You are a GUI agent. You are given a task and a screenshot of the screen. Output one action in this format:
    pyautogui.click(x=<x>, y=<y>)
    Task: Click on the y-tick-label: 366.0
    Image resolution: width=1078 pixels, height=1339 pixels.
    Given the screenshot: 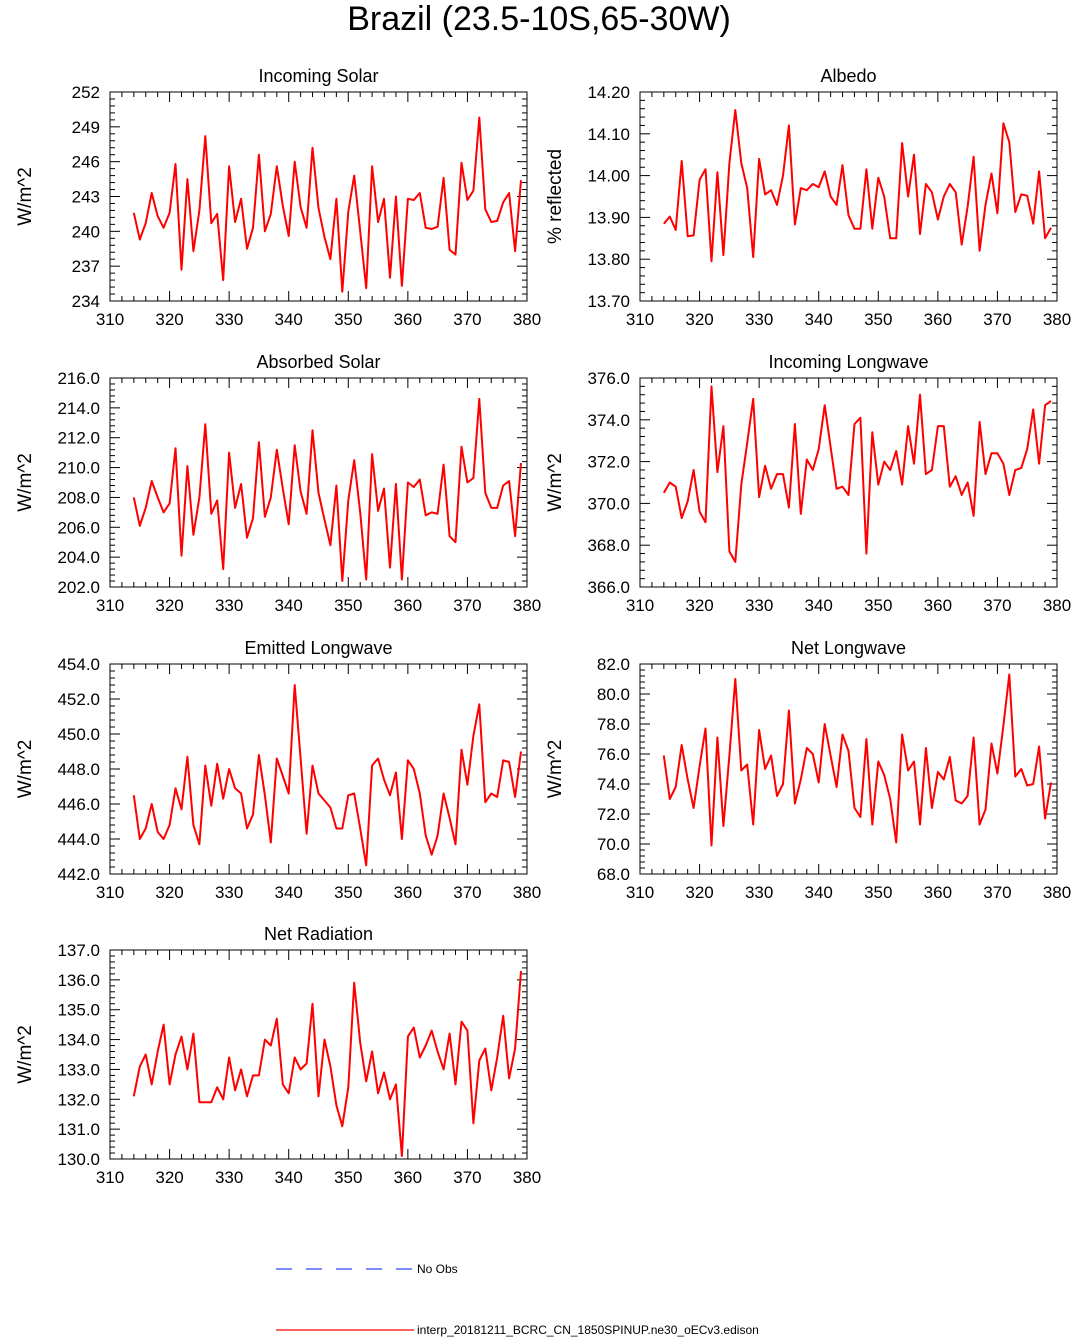 What is the action you would take?
    pyautogui.click(x=608, y=587)
    